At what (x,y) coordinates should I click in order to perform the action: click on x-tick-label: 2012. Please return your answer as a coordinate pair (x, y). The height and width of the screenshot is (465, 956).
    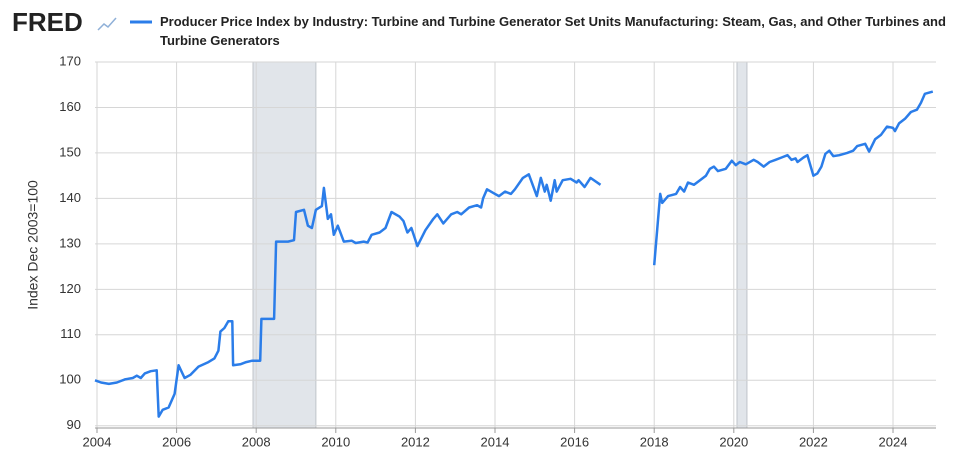
    Looking at the image, I should click on (415, 441).